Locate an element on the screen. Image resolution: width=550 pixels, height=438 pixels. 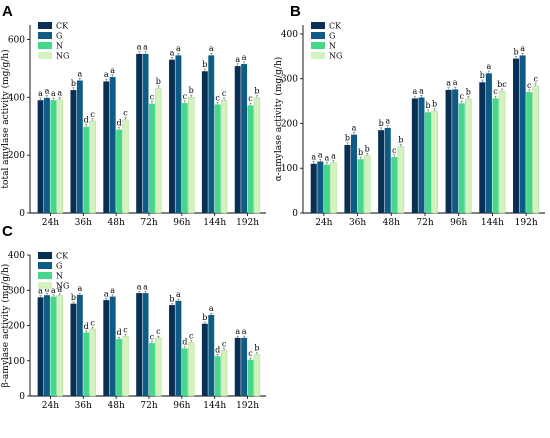
legend-label-ng: NG is located at coordinates (62, 56).